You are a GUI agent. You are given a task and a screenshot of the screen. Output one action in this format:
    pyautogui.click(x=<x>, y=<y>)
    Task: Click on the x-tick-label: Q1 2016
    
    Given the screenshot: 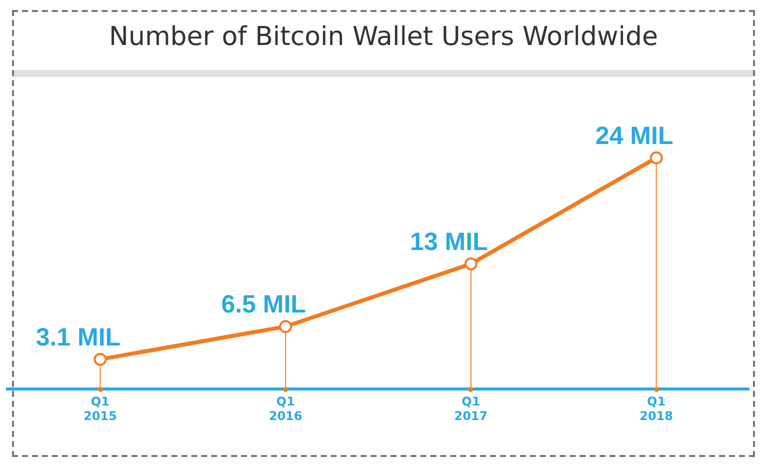 What is the action you would take?
    pyautogui.click(x=285, y=408)
    